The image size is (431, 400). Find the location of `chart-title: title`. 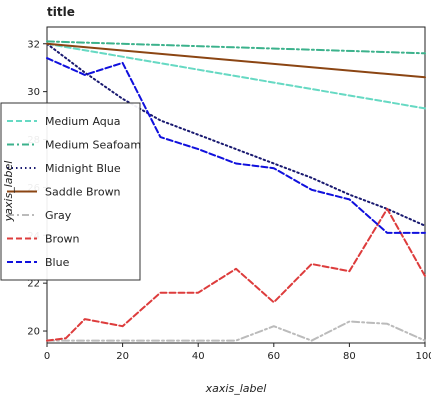

chart-title: title is located at coordinates (61, 12).